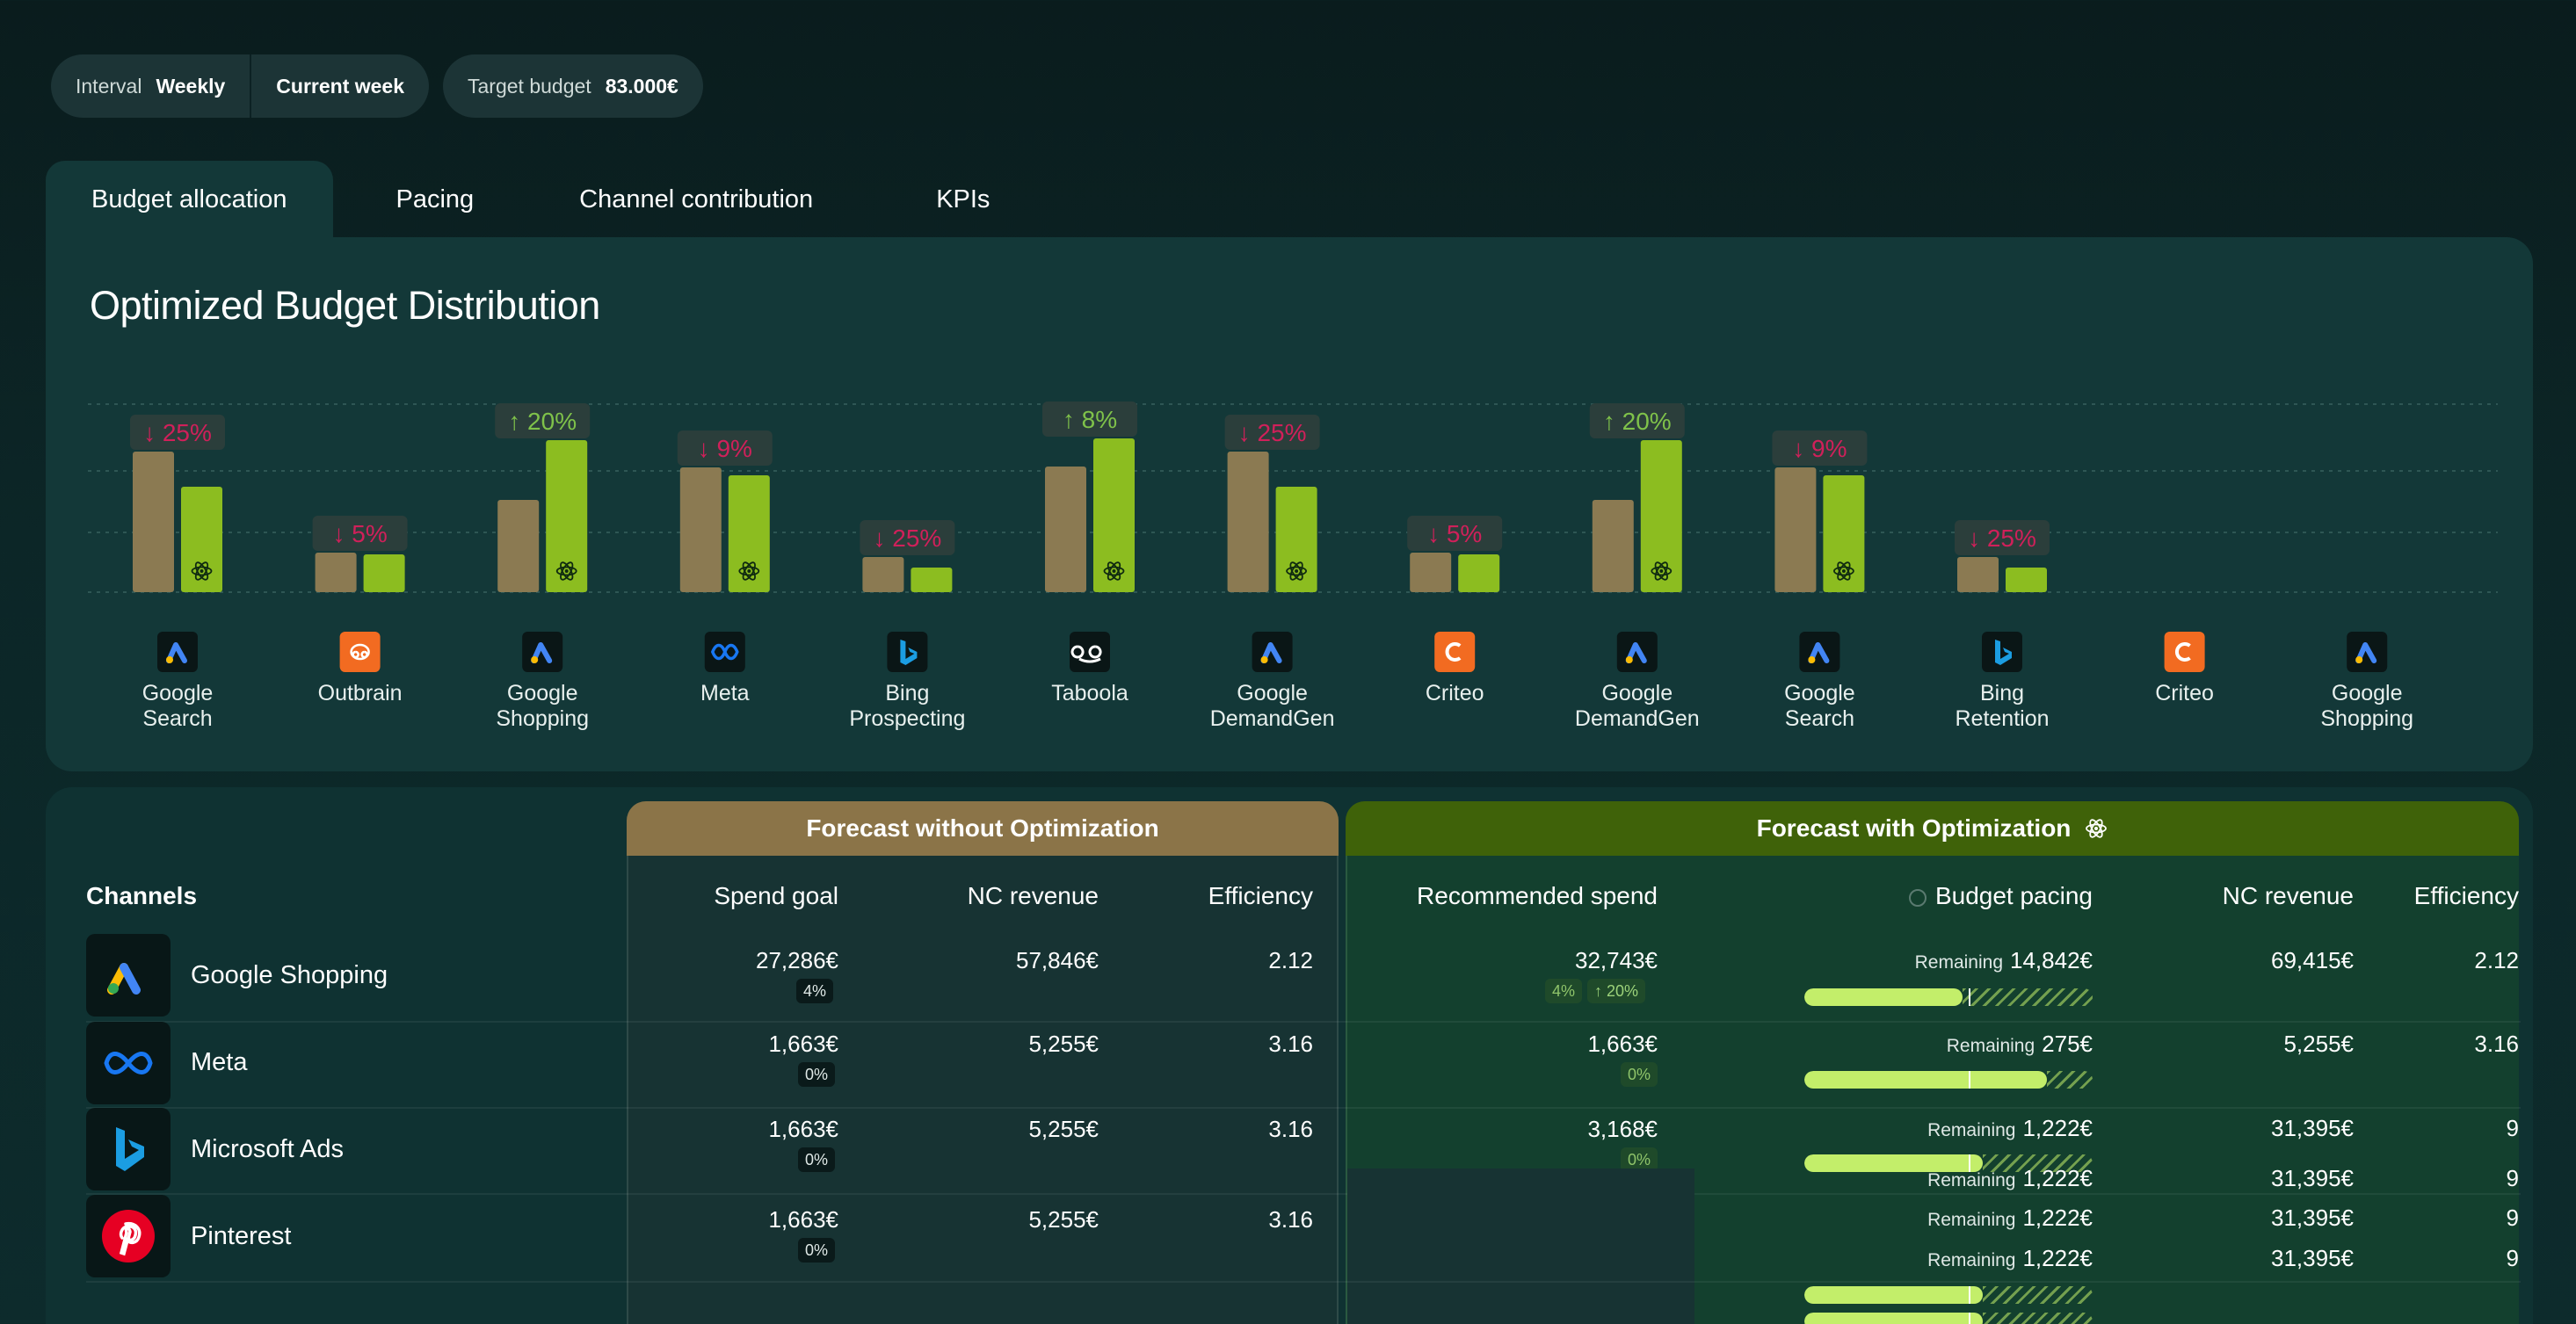 The width and height of the screenshot is (2576, 1324). Describe the element at coordinates (1033, 895) in the screenshot. I see `col-nc-revenue: NC revenue` at that location.